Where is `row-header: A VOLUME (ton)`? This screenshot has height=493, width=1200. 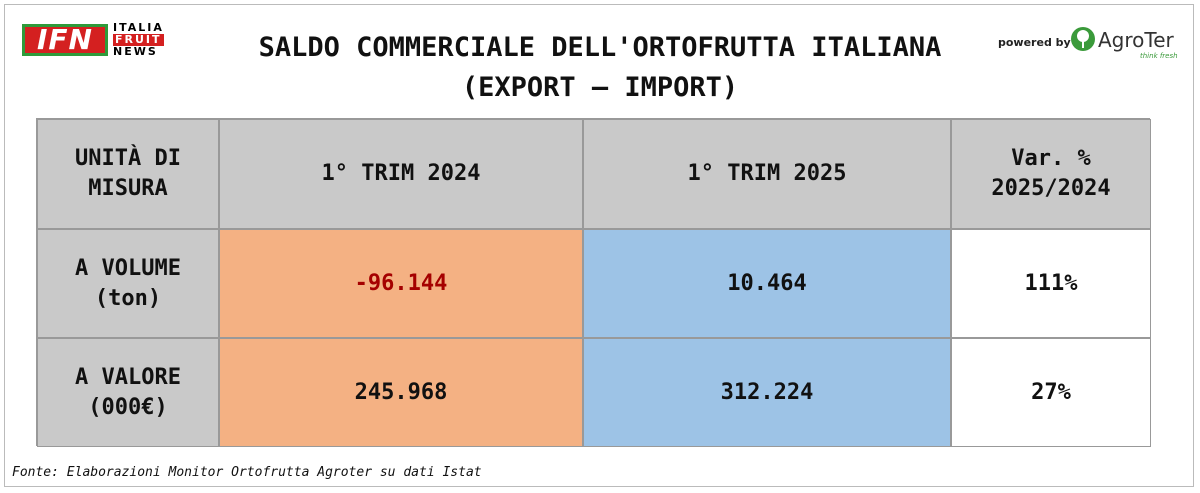 row-header: A VOLUME (ton) is located at coordinates (128, 283).